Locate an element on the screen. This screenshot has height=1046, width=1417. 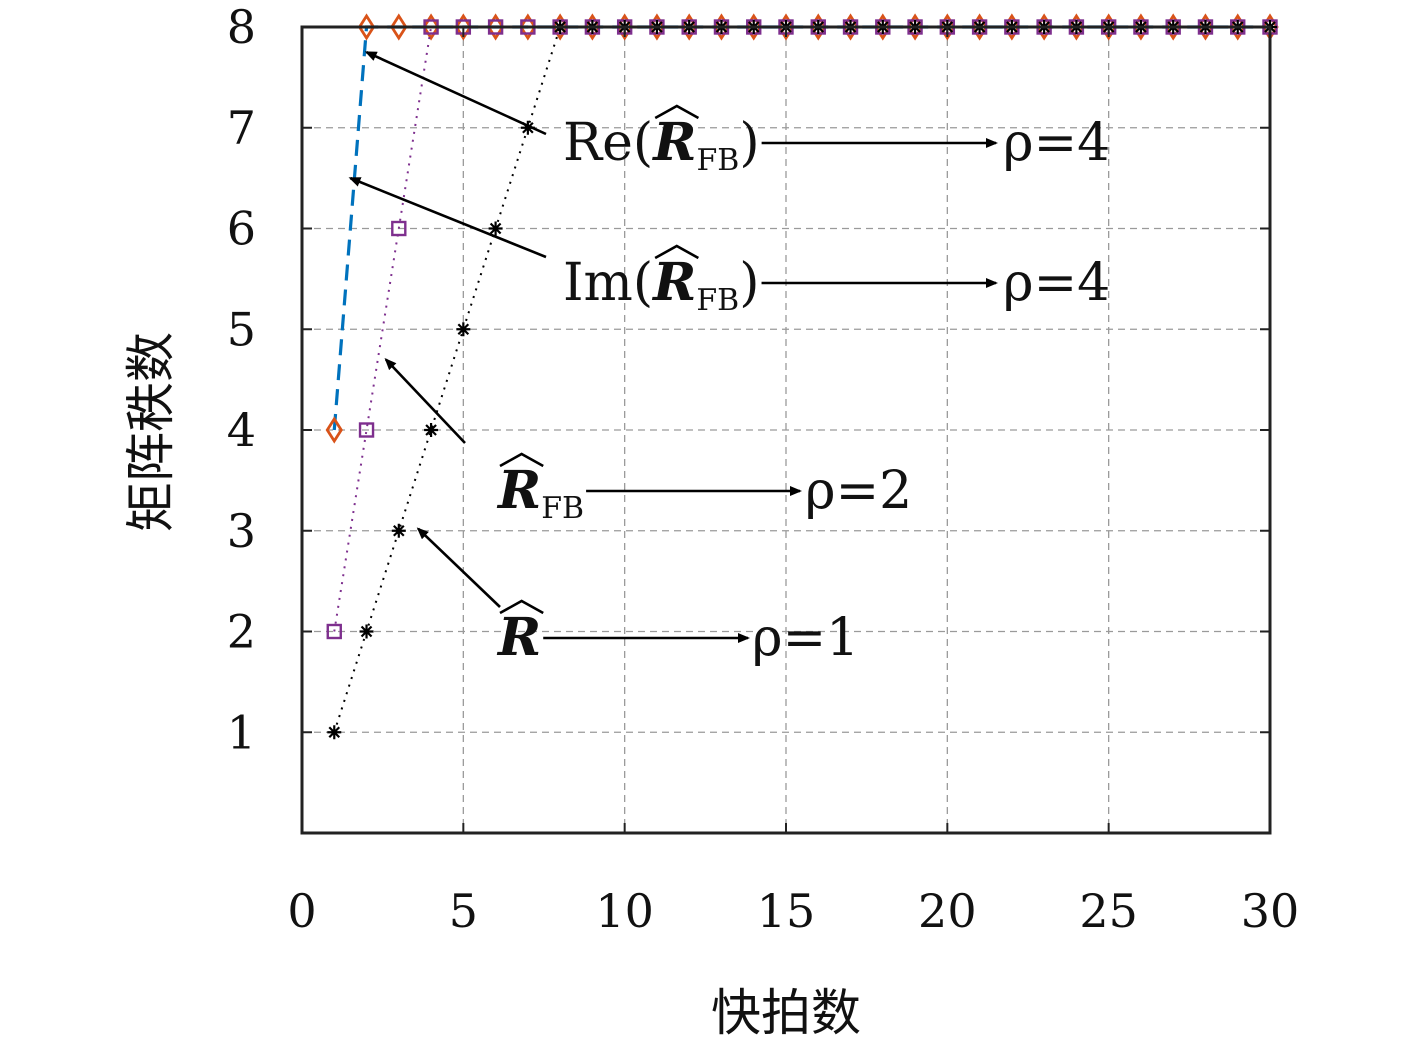
x-tick-label: 15 is located at coordinates (786, 911).